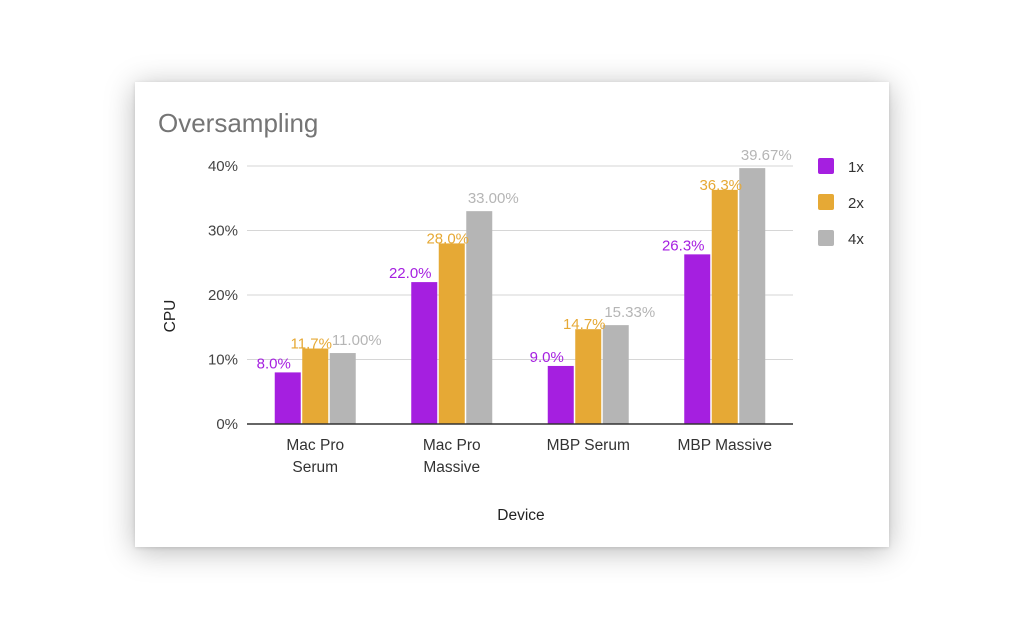 The height and width of the screenshot is (640, 1024). I want to click on legend-label-4x: 4x, so click(856, 239).